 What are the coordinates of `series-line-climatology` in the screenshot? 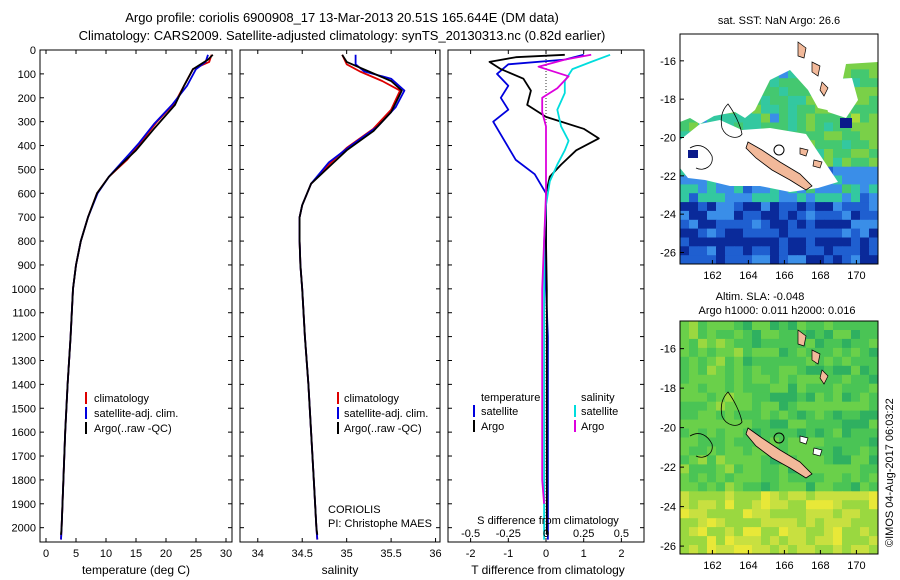 It's located at (349, 297).